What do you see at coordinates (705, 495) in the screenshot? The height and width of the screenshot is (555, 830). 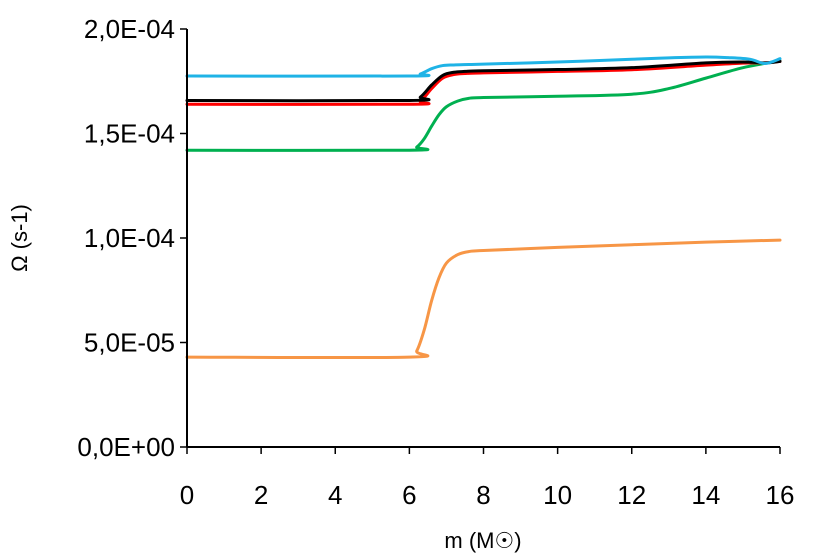 I see `x-tick-label: 14` at bounding box center [705, 495].